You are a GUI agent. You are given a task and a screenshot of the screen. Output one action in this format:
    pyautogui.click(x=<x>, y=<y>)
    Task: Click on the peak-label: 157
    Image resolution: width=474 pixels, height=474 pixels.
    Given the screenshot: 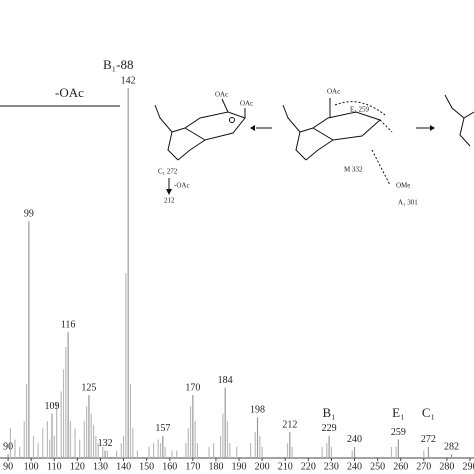 What is the action you would take?
    pyautogui.click(x=162, y=428)
    